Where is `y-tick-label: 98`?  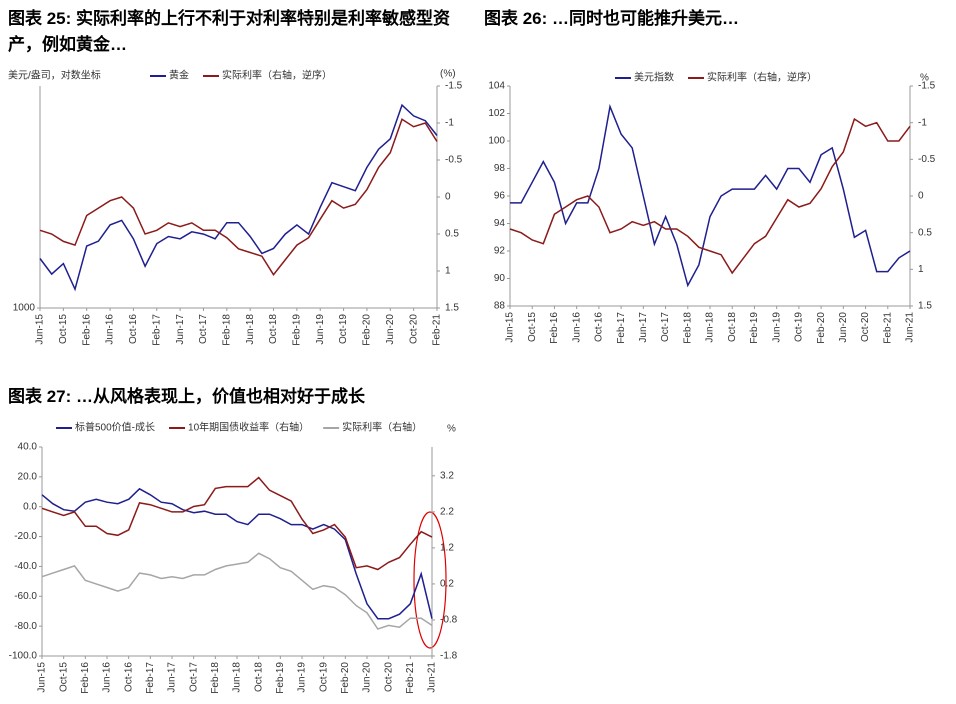
y-tick-label: 98 is located at coordinates (500, 168).